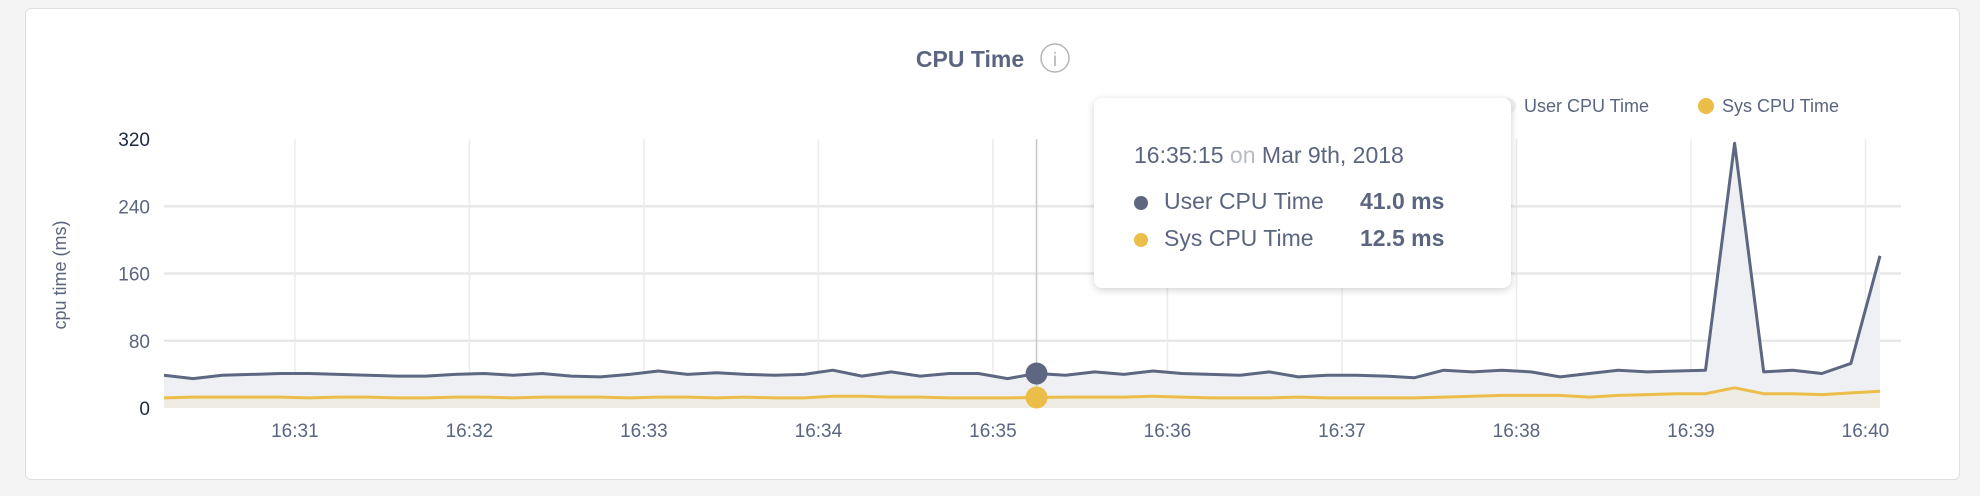  What do you see at coordinates (1517, 431) in the screenshot?
I see `x-tick-label: 16:38` at bounding box center [1517, 431].